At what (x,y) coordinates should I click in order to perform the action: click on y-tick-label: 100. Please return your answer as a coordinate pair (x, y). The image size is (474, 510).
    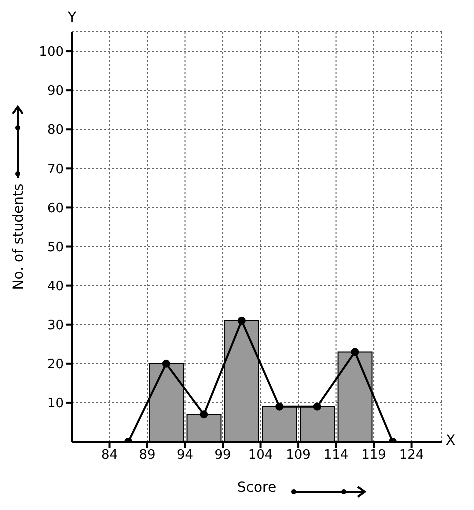
    Looking at the image, I should click on (51, 52).